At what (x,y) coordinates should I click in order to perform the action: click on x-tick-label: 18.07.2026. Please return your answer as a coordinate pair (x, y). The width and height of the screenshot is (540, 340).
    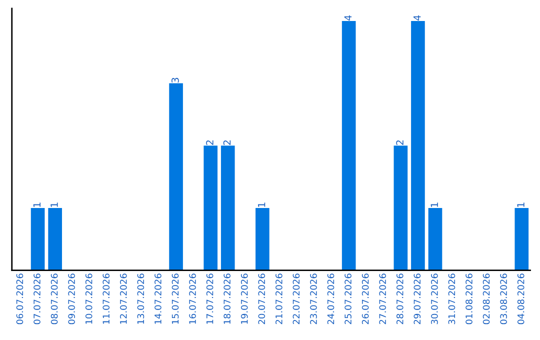
    Looking at the image, I should click on (227, 299).